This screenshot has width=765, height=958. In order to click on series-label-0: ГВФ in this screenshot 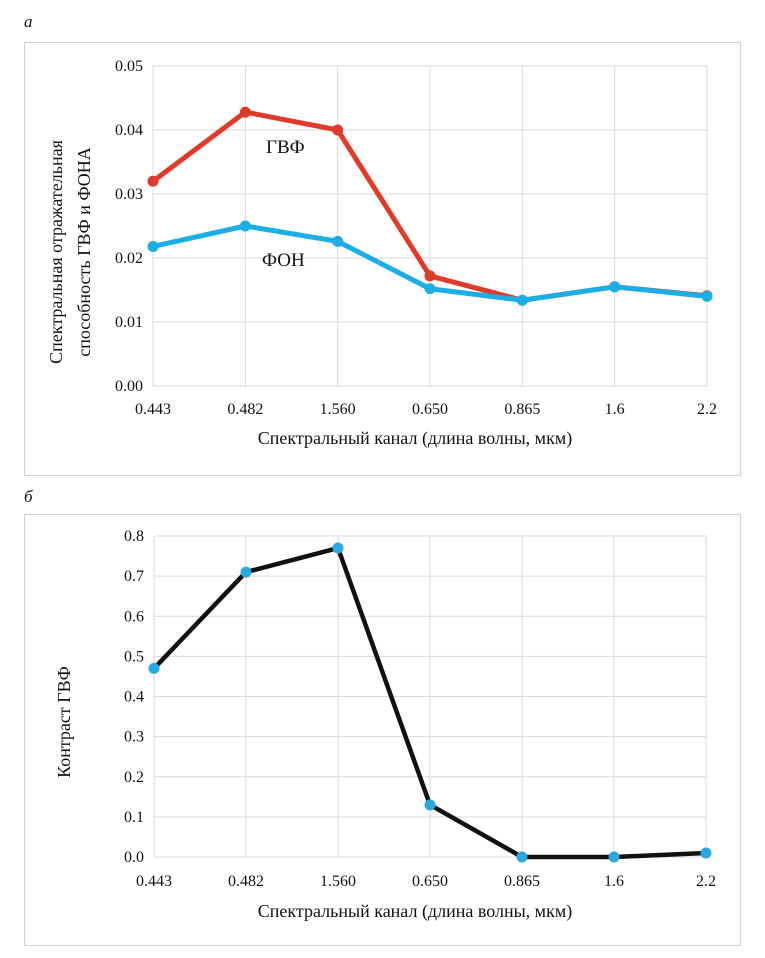, I will do `click(285, 147)`.